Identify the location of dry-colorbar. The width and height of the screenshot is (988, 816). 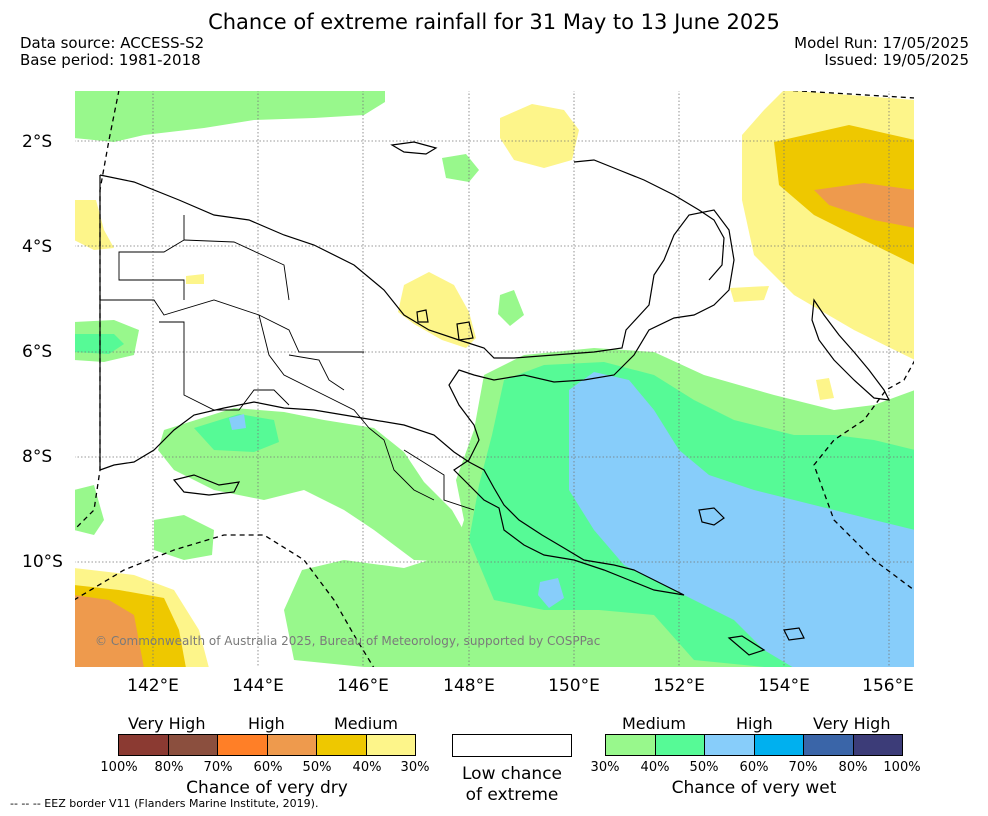
(267, 745).